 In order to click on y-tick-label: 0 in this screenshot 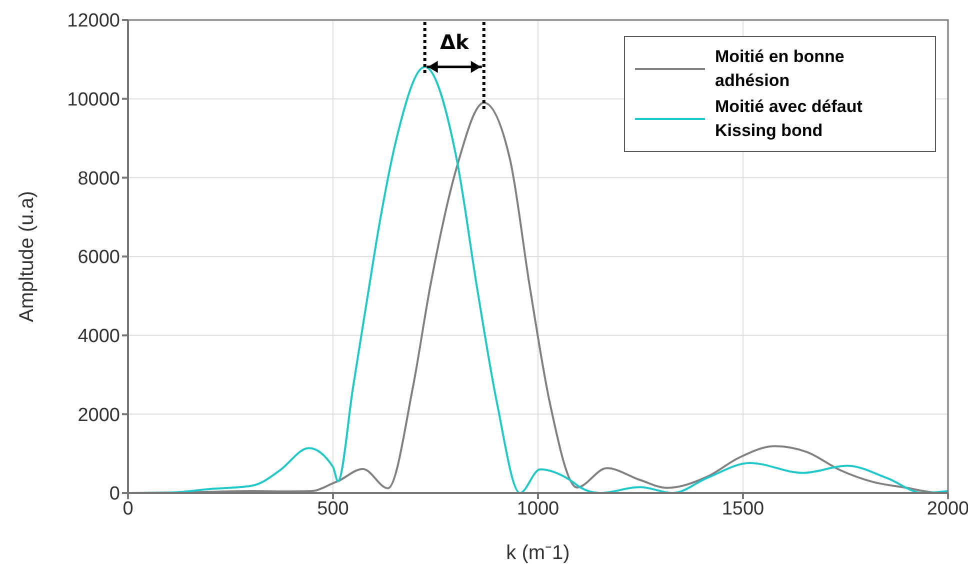, I will do `click(114, 494)`.